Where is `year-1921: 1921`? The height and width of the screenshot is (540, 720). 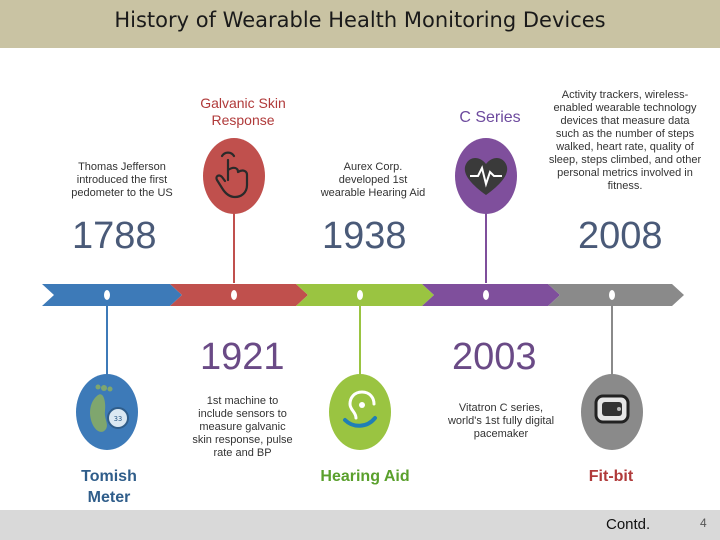 year-1921: 1921 is located at coordinates (242, 357).